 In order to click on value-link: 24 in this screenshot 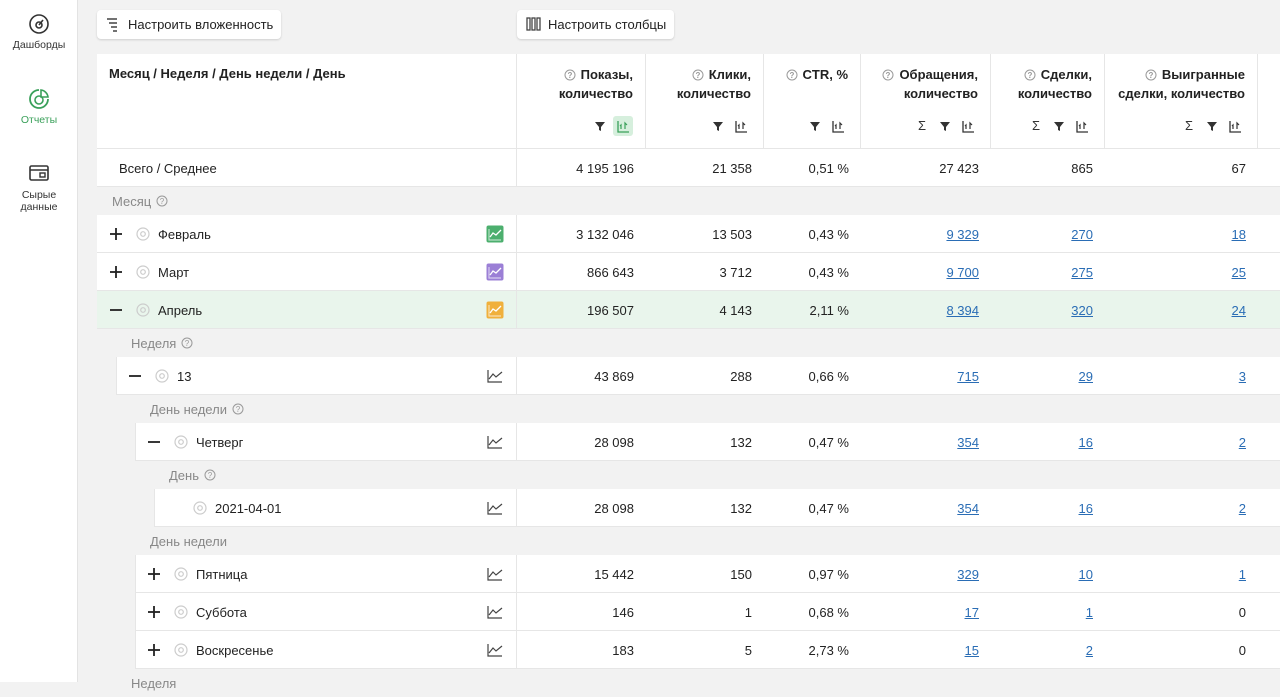, I will do `click(1238, 310)`.